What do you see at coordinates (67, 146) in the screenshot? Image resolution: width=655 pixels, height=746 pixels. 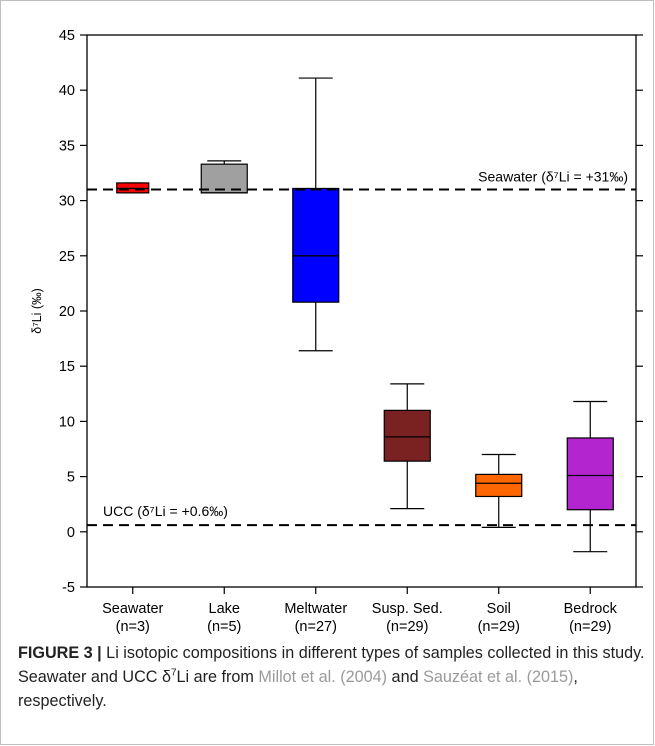 I see `y-tick-label: 35` at bounding box center [67, 146].